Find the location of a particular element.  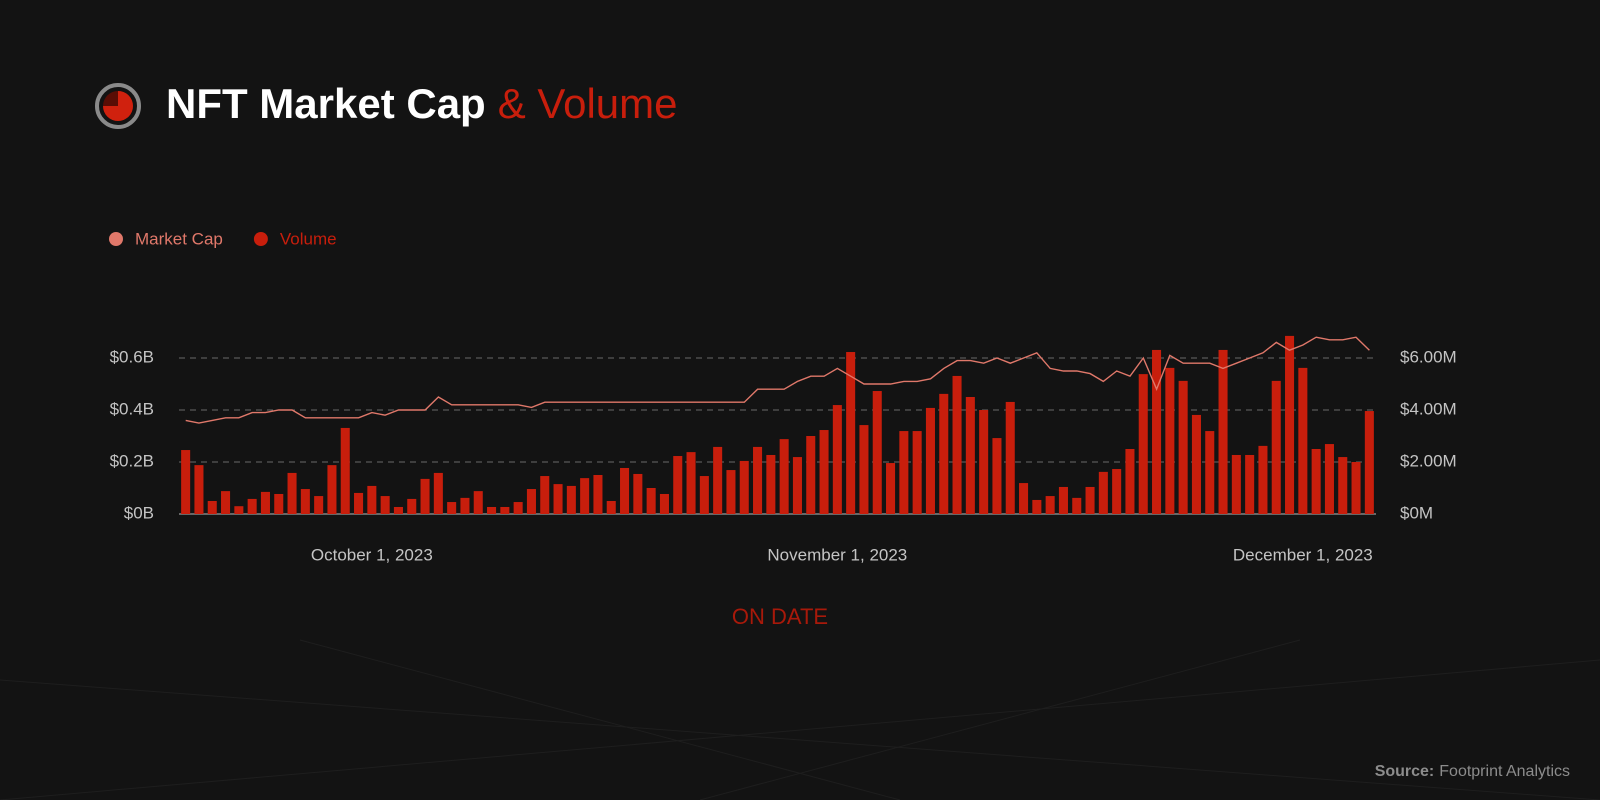

source: Source: Footprint Analytics is located at coordinates (1472, 771).